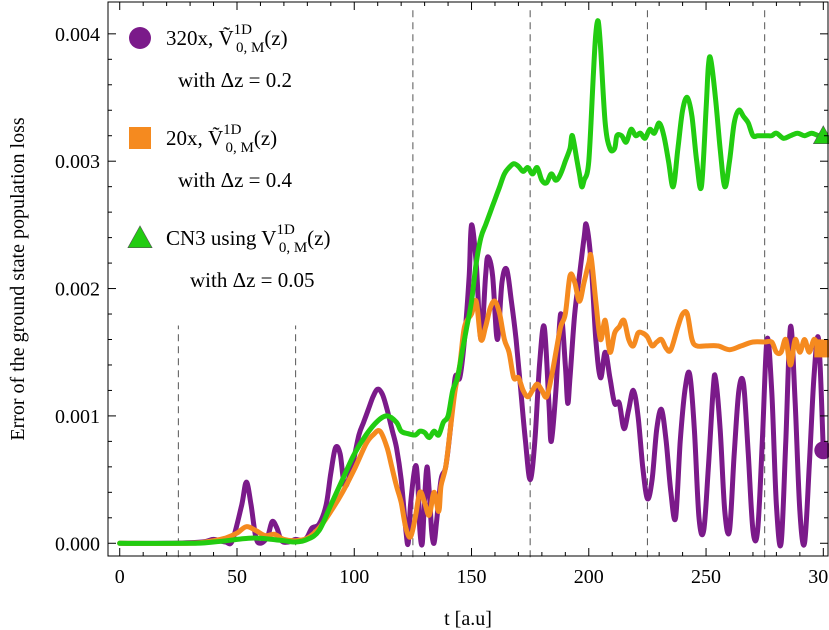 The image size is (829, 630). I want to click on x-tick-label-3: 150, so click(472, 577).